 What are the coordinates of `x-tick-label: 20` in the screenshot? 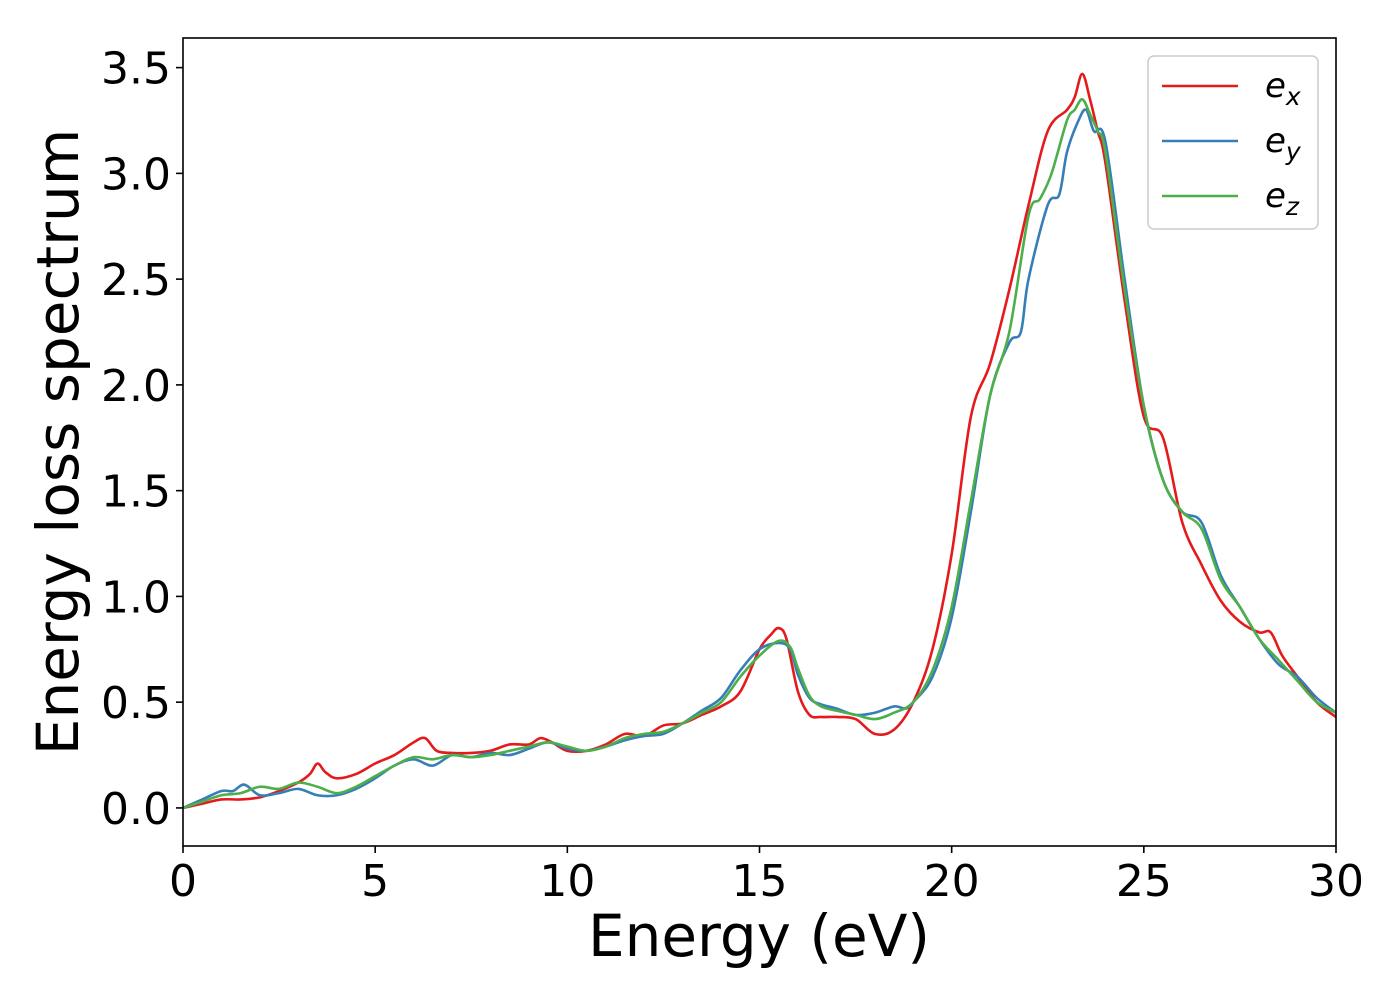 It's located at (952, 881).